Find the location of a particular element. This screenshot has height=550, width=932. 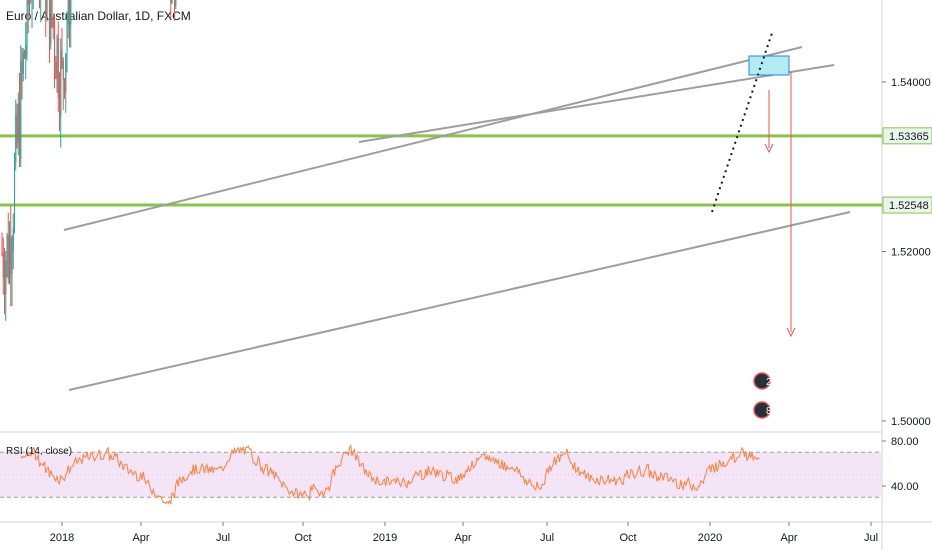

rsi-group is located at coordinates (390, 474).